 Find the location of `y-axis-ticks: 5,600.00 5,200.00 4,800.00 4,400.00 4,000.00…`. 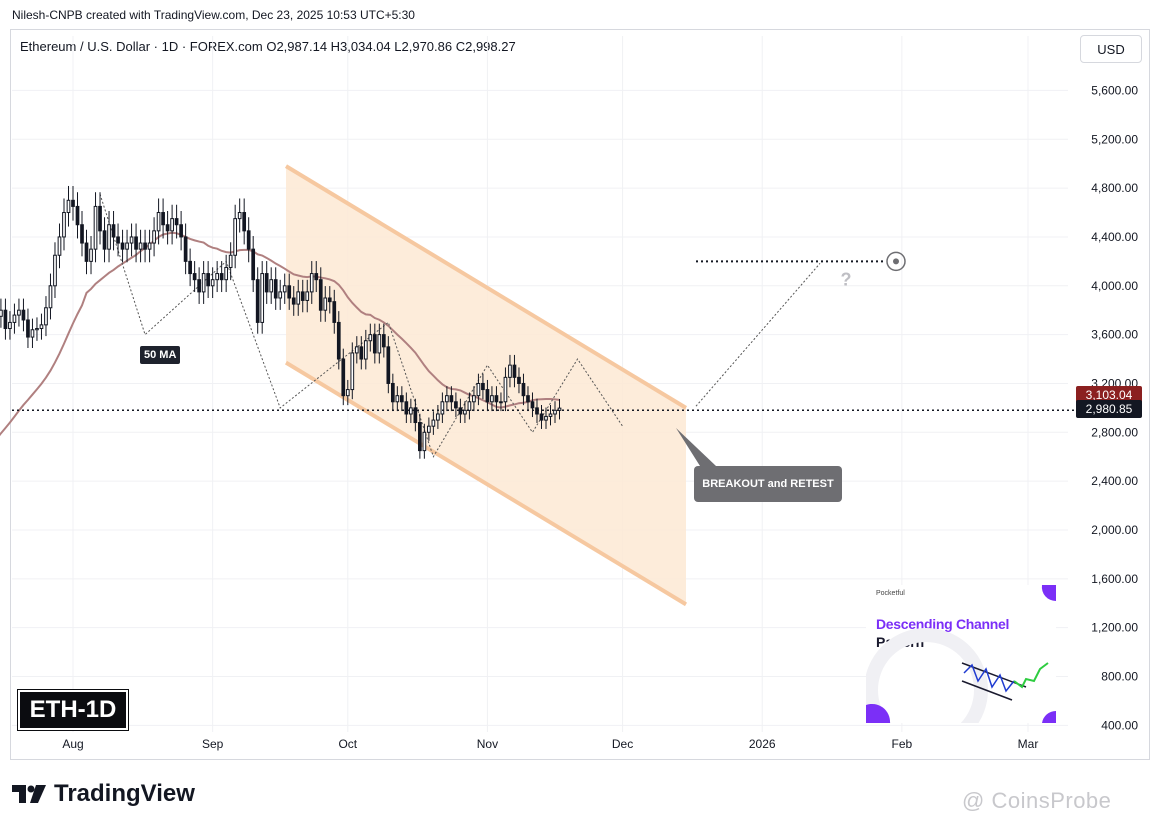

y-axis-ticks: 5,600.00 5,200.00 4,800.00 4,400.00 4,000.00… is located at coordinates (1114, 407).